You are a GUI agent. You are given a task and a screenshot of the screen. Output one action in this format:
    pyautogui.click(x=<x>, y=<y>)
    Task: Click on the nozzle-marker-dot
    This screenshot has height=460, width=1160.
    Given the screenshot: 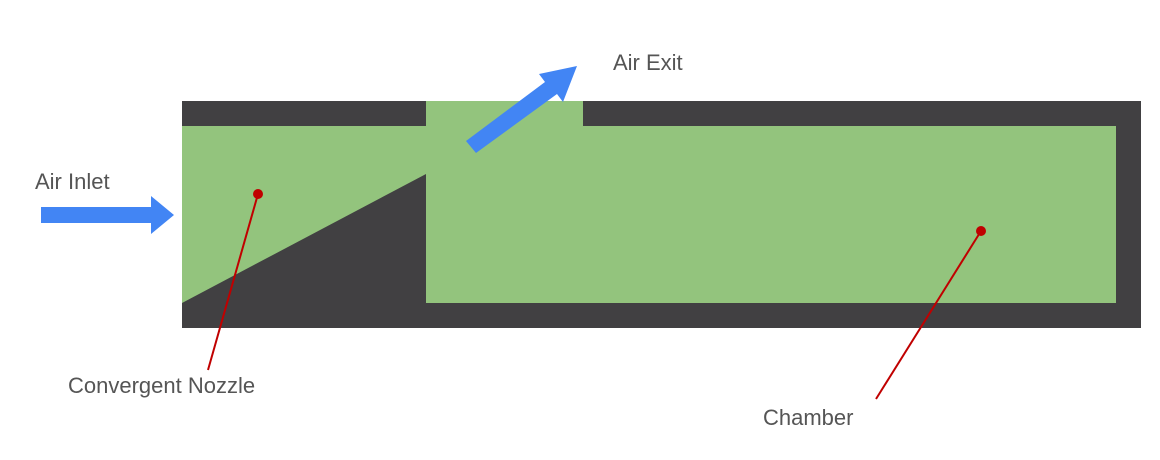 What is the action you would take?
    pyautogui.click(x=258, y=194)
    